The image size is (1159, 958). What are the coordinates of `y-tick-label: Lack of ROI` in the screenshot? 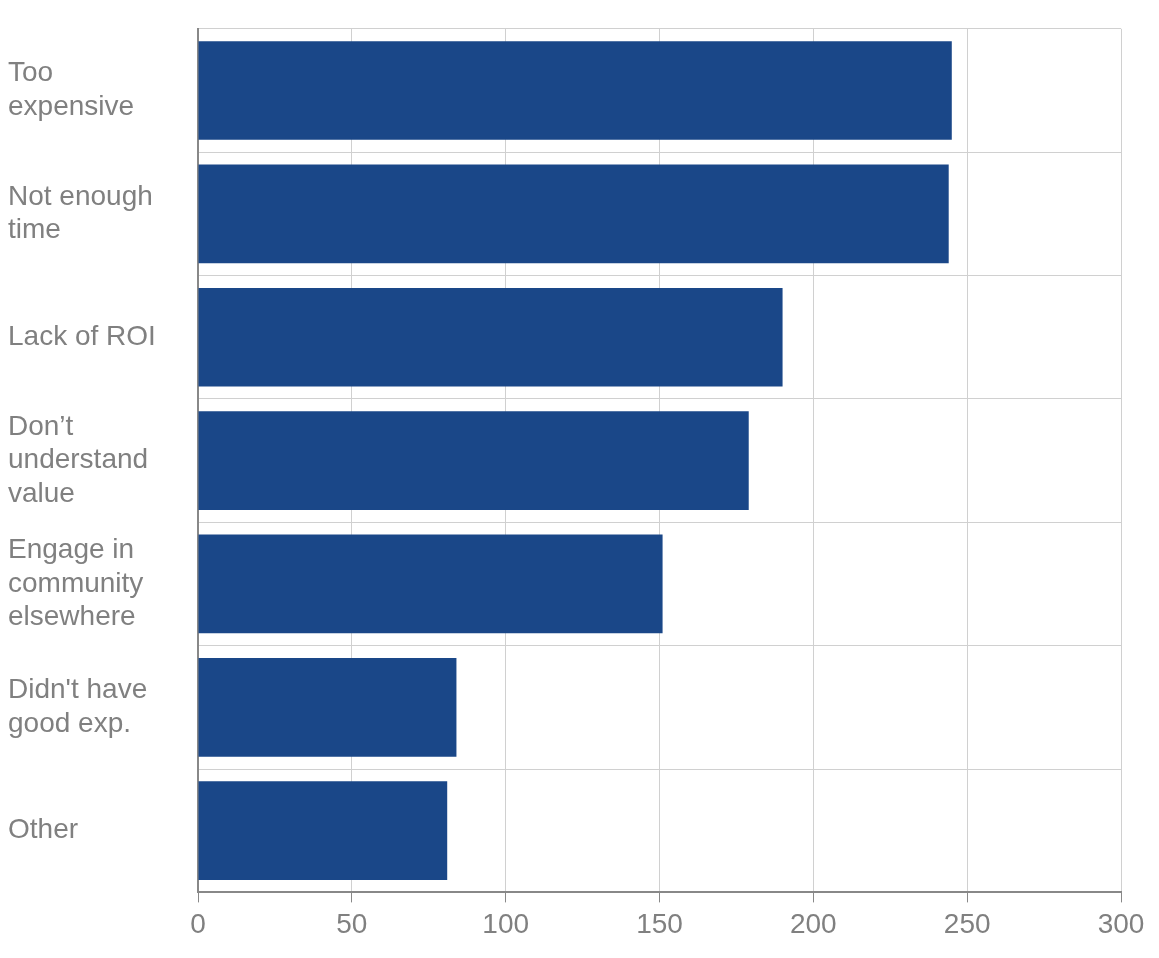 It's located at (82, 335).